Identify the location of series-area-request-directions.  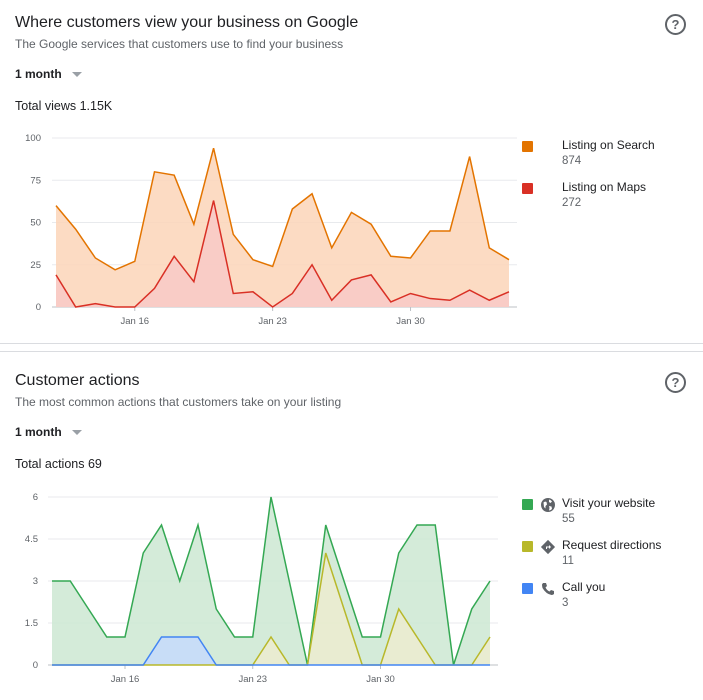
(271, 609).